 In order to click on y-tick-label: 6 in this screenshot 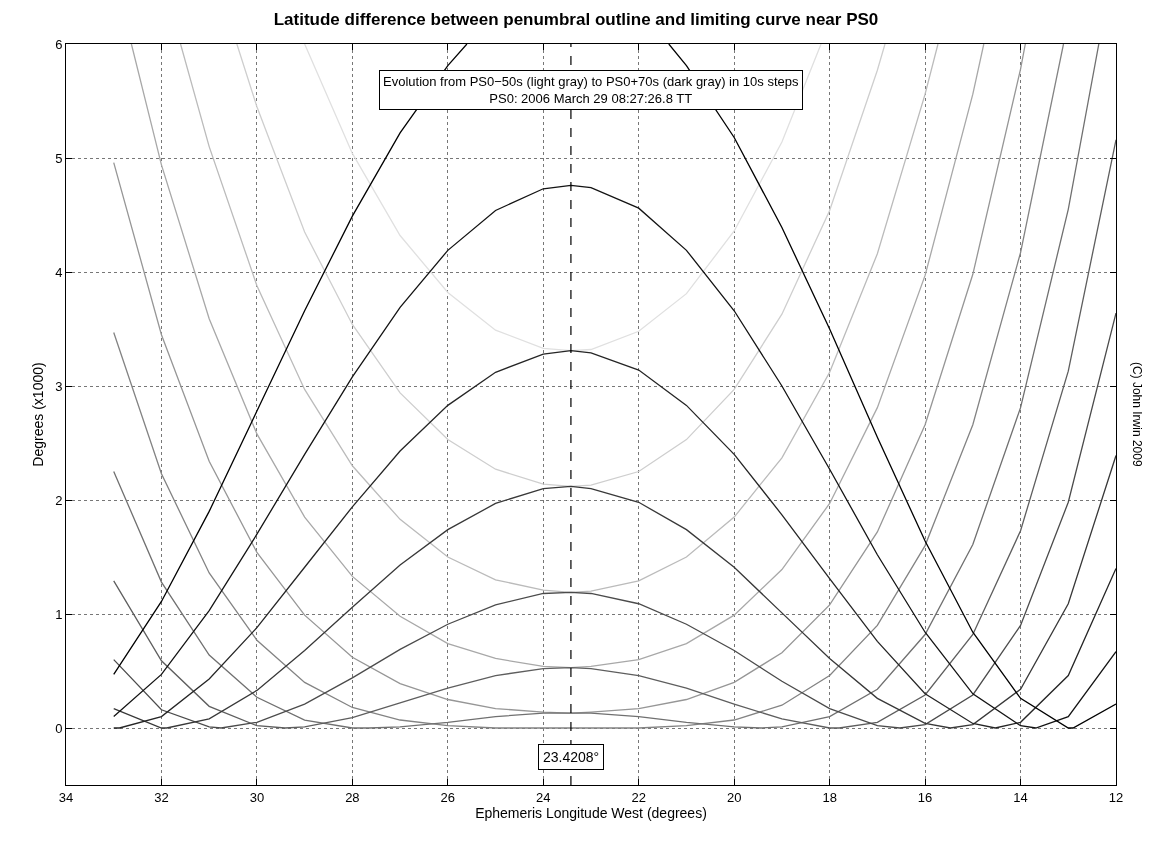, I will do `click(59, 44)`.